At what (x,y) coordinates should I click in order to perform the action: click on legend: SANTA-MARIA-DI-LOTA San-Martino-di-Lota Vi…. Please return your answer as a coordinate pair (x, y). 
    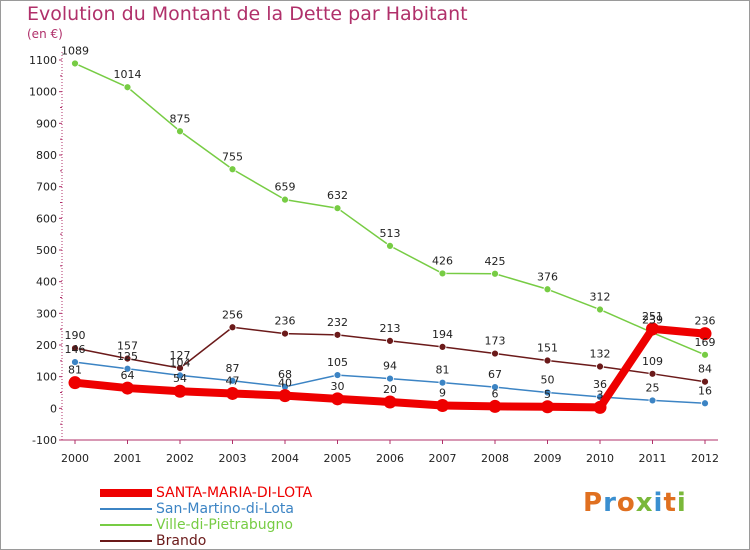
    Looking at the image, I should click on (206, 517).